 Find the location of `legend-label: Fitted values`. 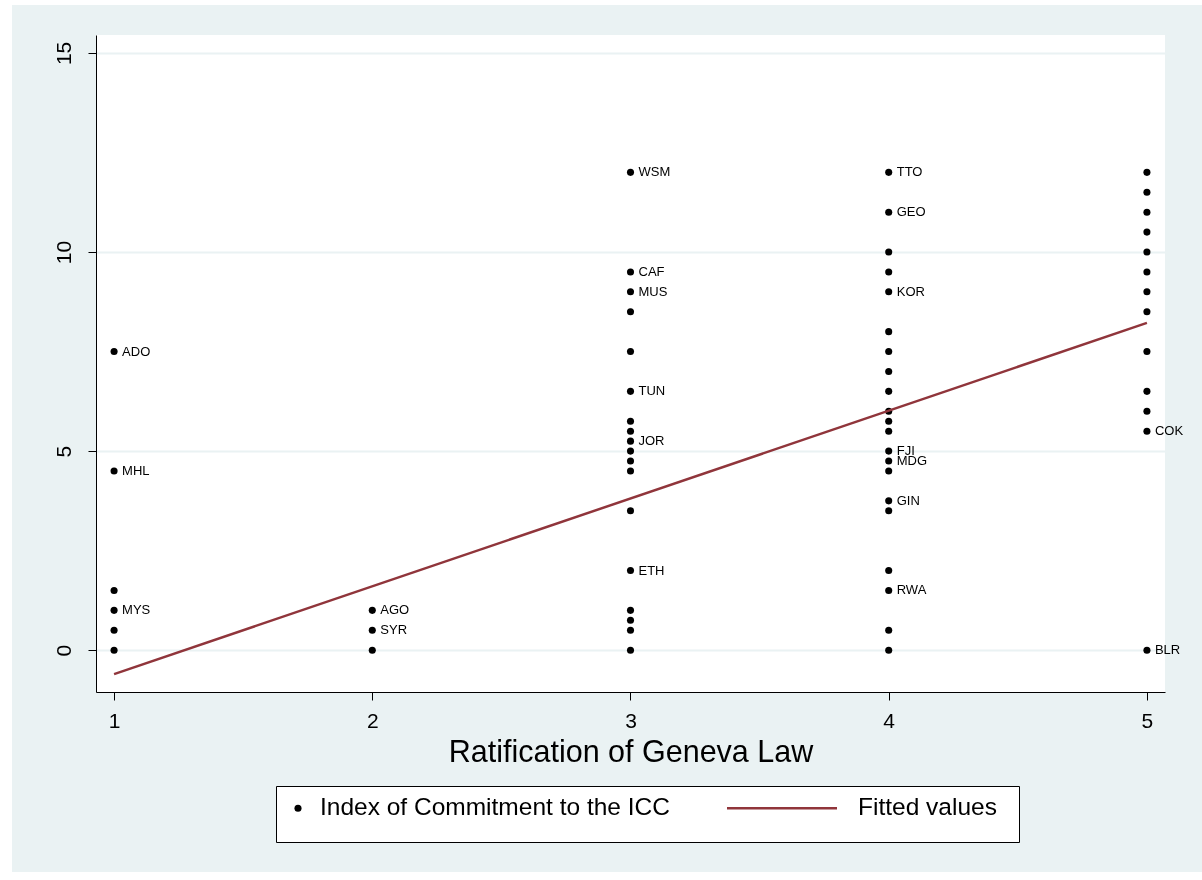

legend-label: Fitted values is located at coordinates (927, 807).